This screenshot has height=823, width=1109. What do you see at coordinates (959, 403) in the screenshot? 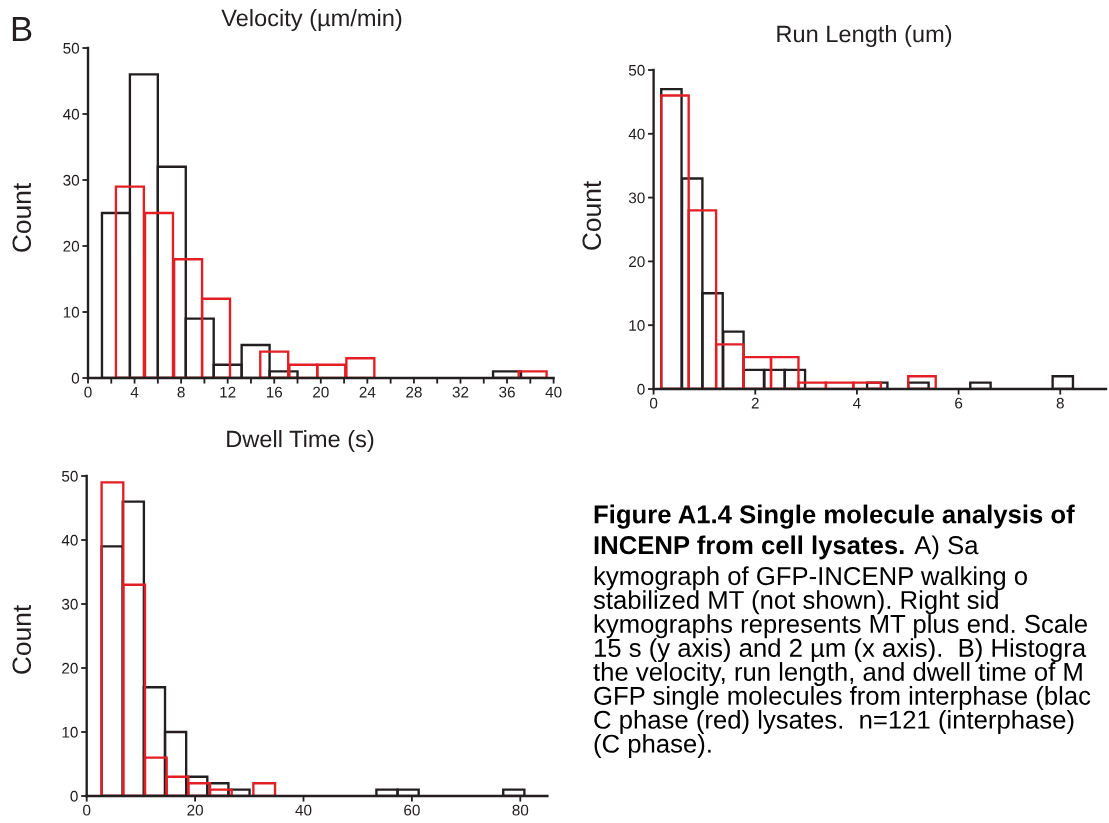
I see `x-tick-label: 6` at bounding box center [959, 403].